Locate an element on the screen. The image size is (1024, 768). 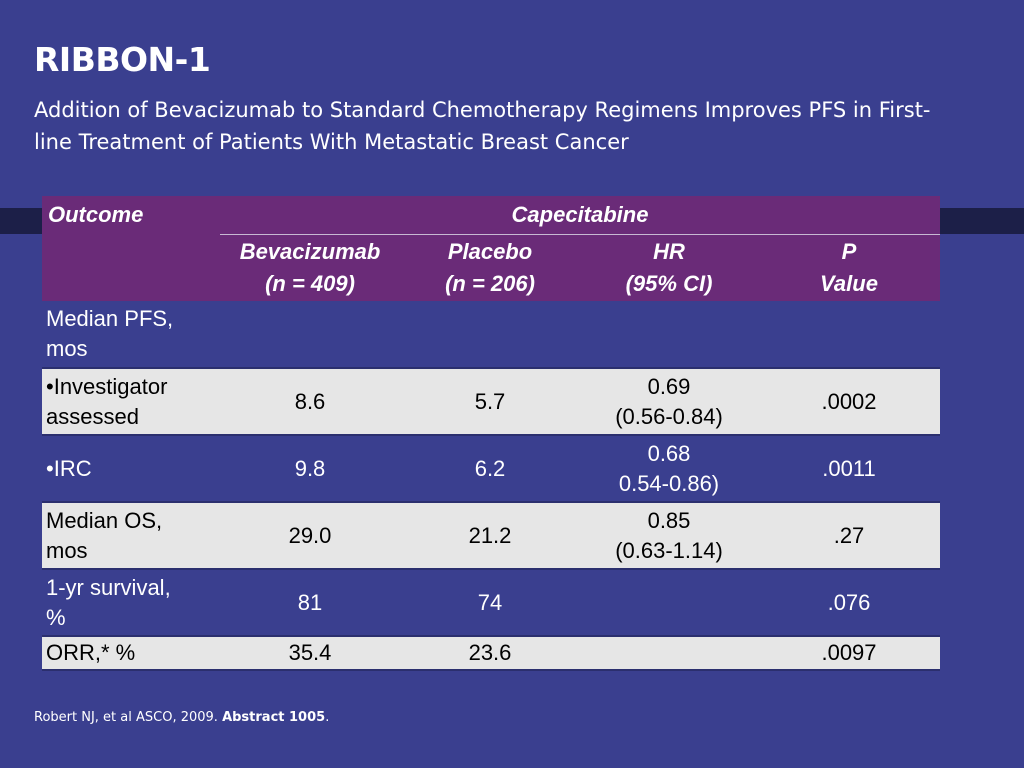
header-bevacizumab: Bevacizumab (n = 409) is located at coordinates (310, 267).